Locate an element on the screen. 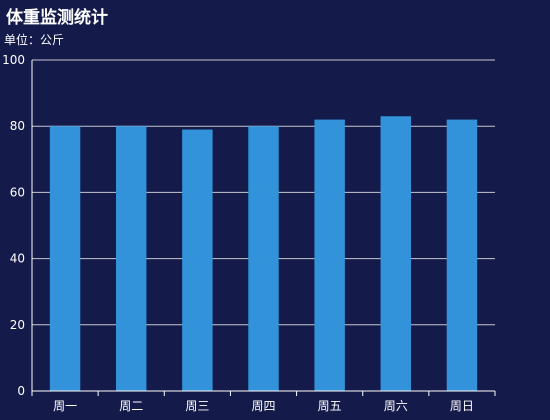 The height and width of the screenshot is (420, 550). y-tick-label: 20 is located at coordinates (17, 325).